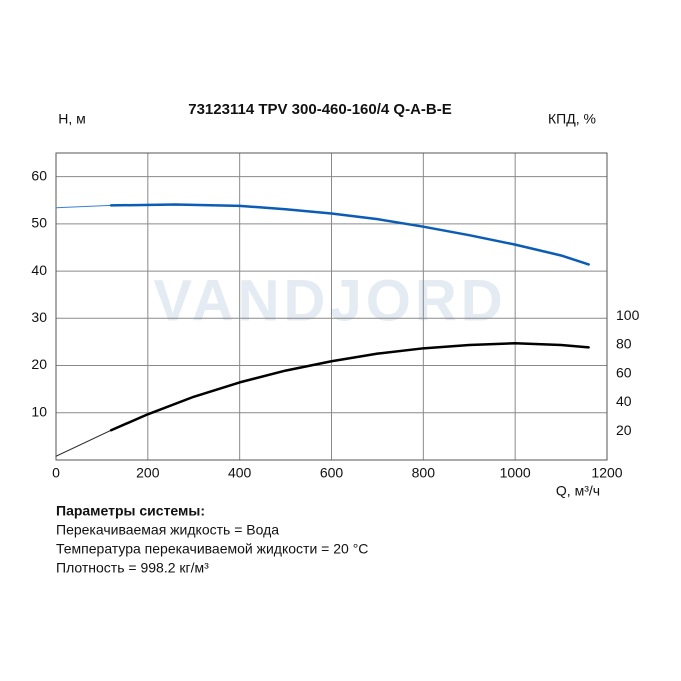 Image resolution: width=681 pixels, height=681 pixels. Describe the element at coordinates (515, 473) in the screenshot. I see `x-tick-label: 1000` at that location.